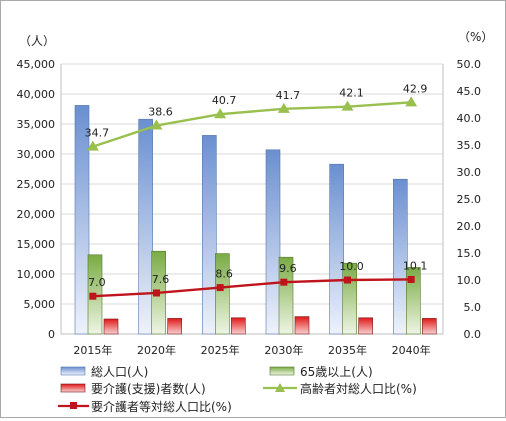 The width and height of the screenshot is (506, 421). I want to click on right-axis-unit-label: （%）, so click(475, 37).